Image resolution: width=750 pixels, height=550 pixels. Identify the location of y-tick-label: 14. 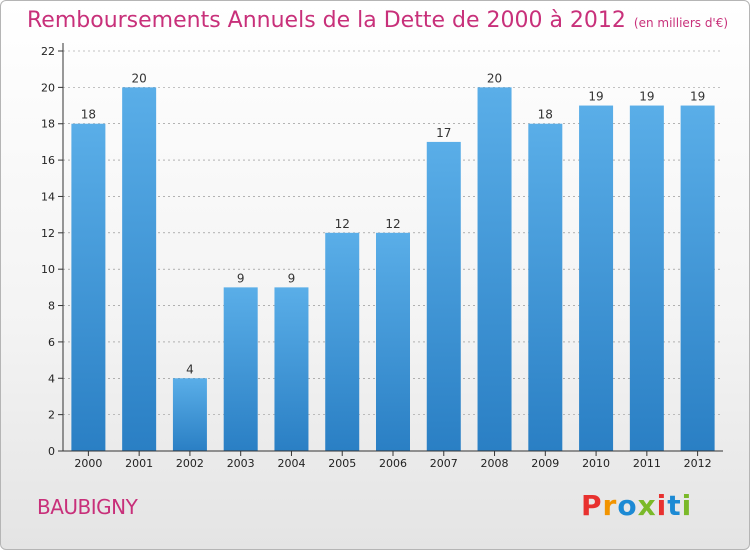
(48, 196).